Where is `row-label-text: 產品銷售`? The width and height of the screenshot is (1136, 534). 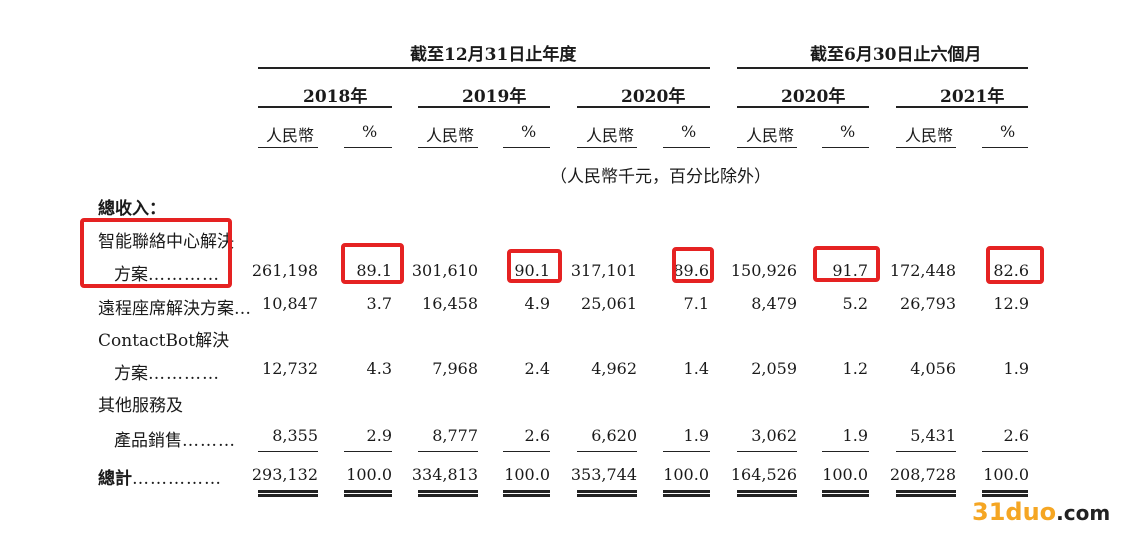
row-label-text: 產品銷售 is located at coordinates (148, 441).